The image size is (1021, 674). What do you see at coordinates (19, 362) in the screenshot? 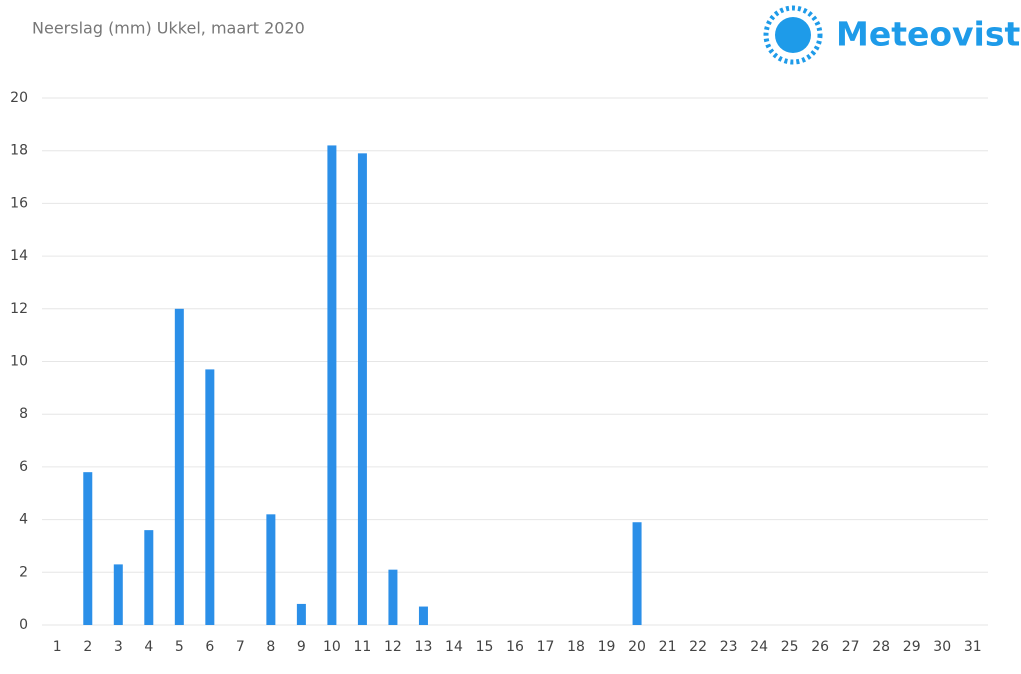
I see `y-tick-label: 10` at bounding box center [19, 362].